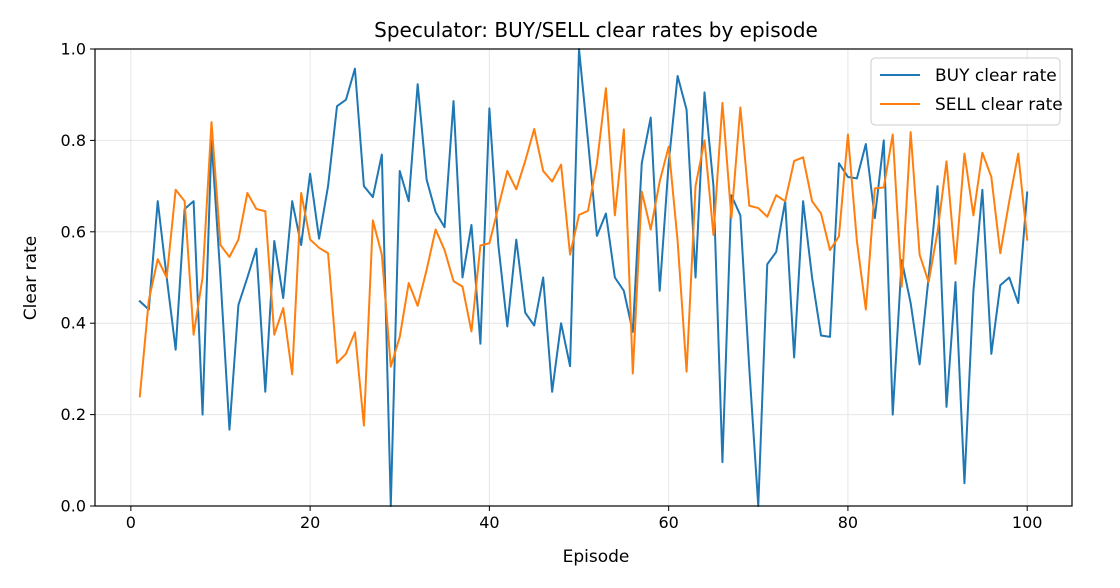 The height and width of the screenshot is (588, 1120). Describe the element at coordinates (31, 278) in the screenshot. I see `y-axis-label: Clear rate` at that location.